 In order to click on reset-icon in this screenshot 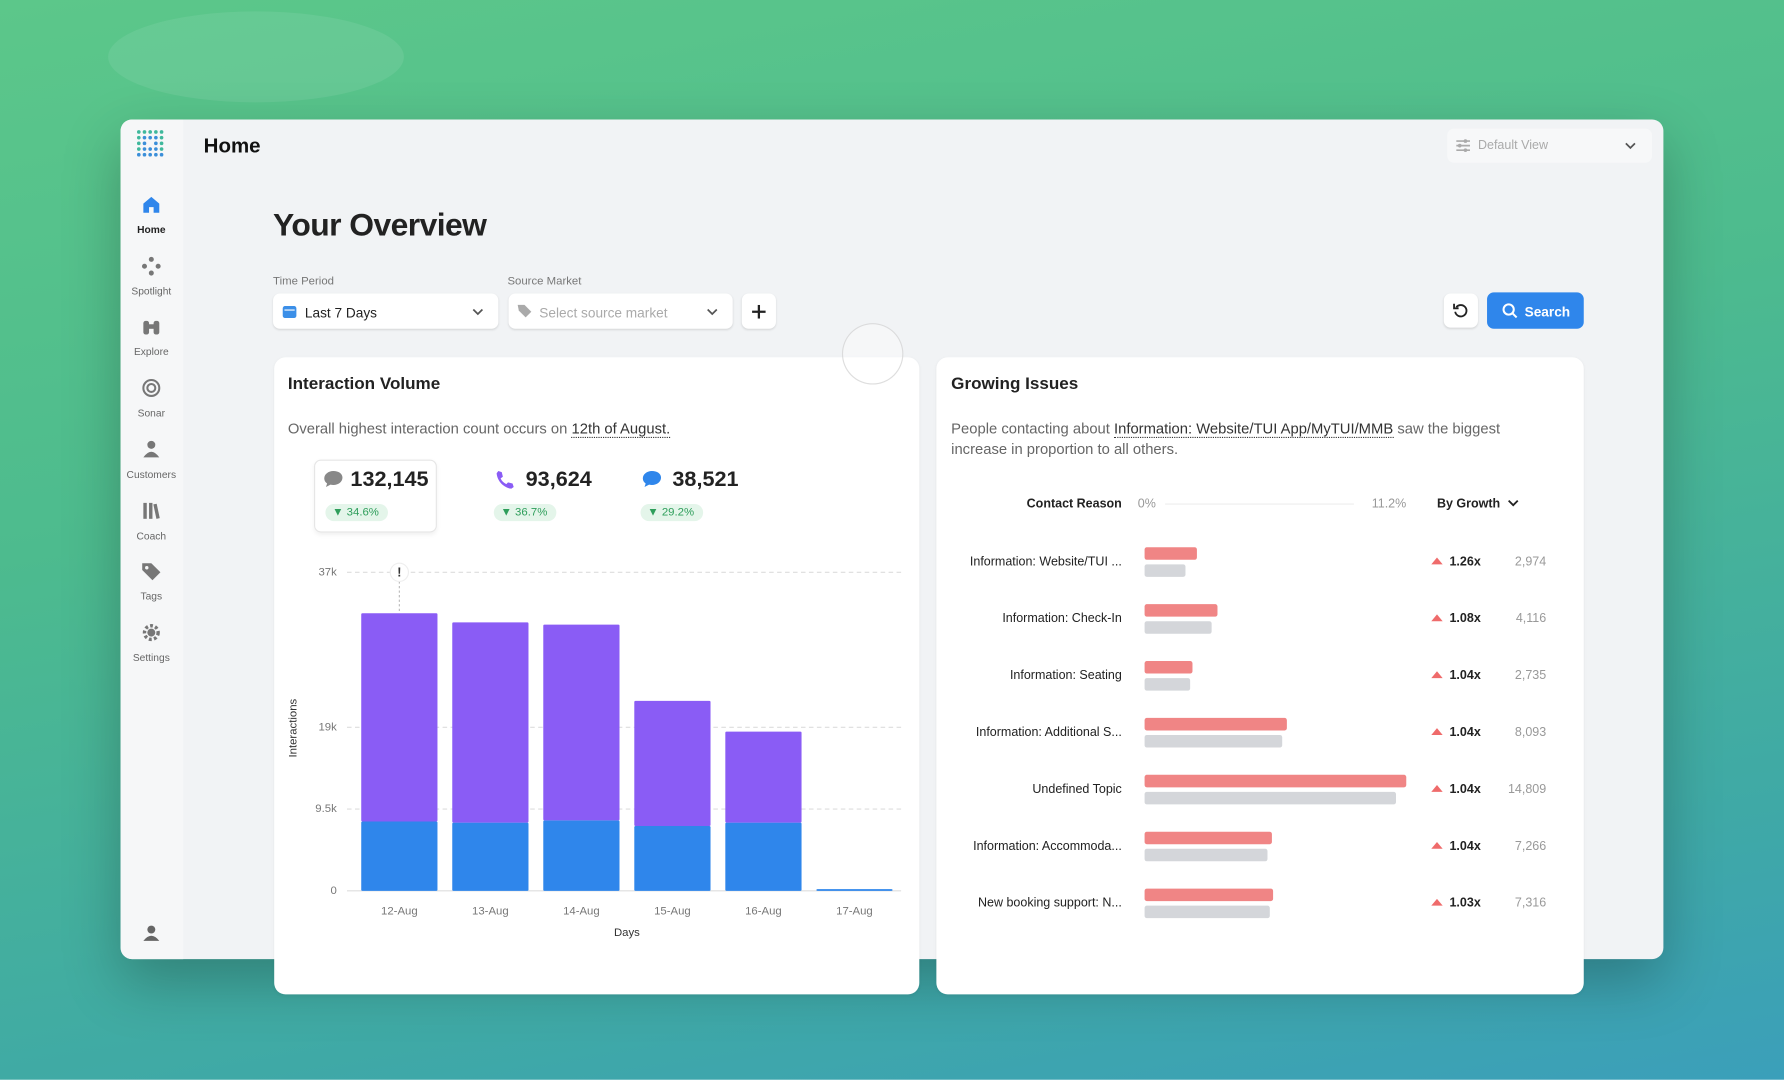, I will do `click(1460, 310)`.